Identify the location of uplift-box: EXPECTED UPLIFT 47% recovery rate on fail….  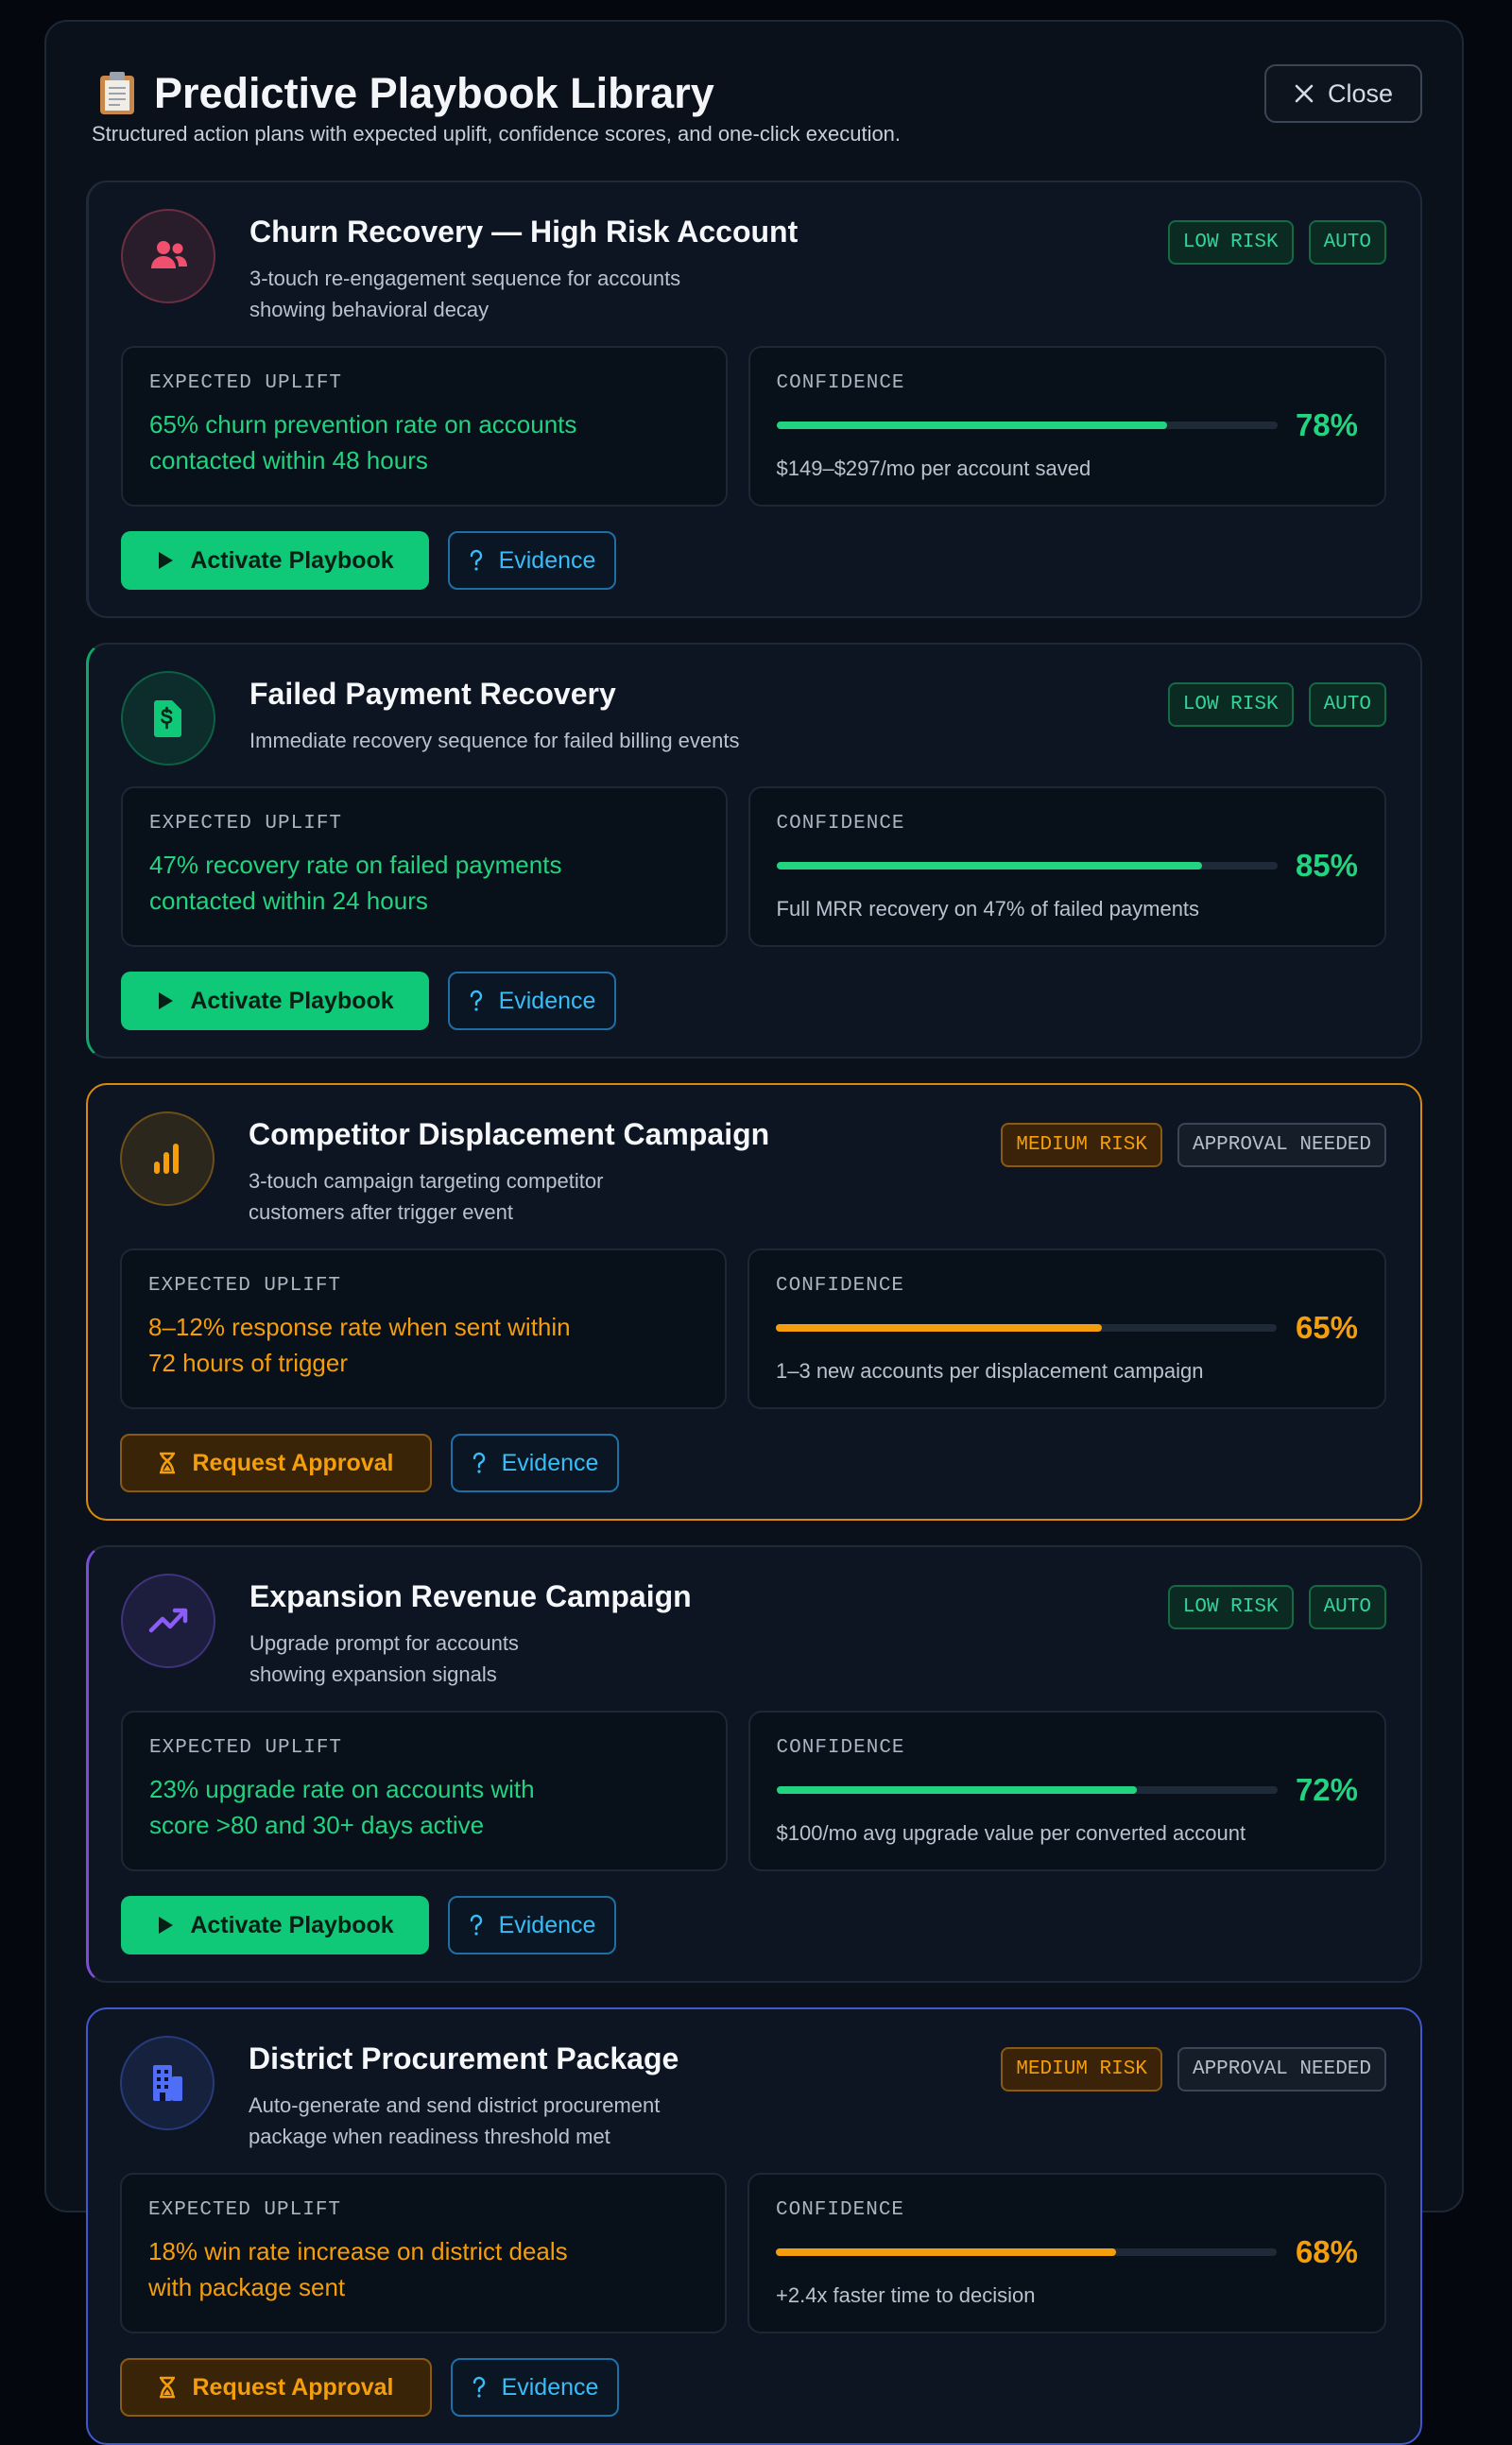
(424, 866).